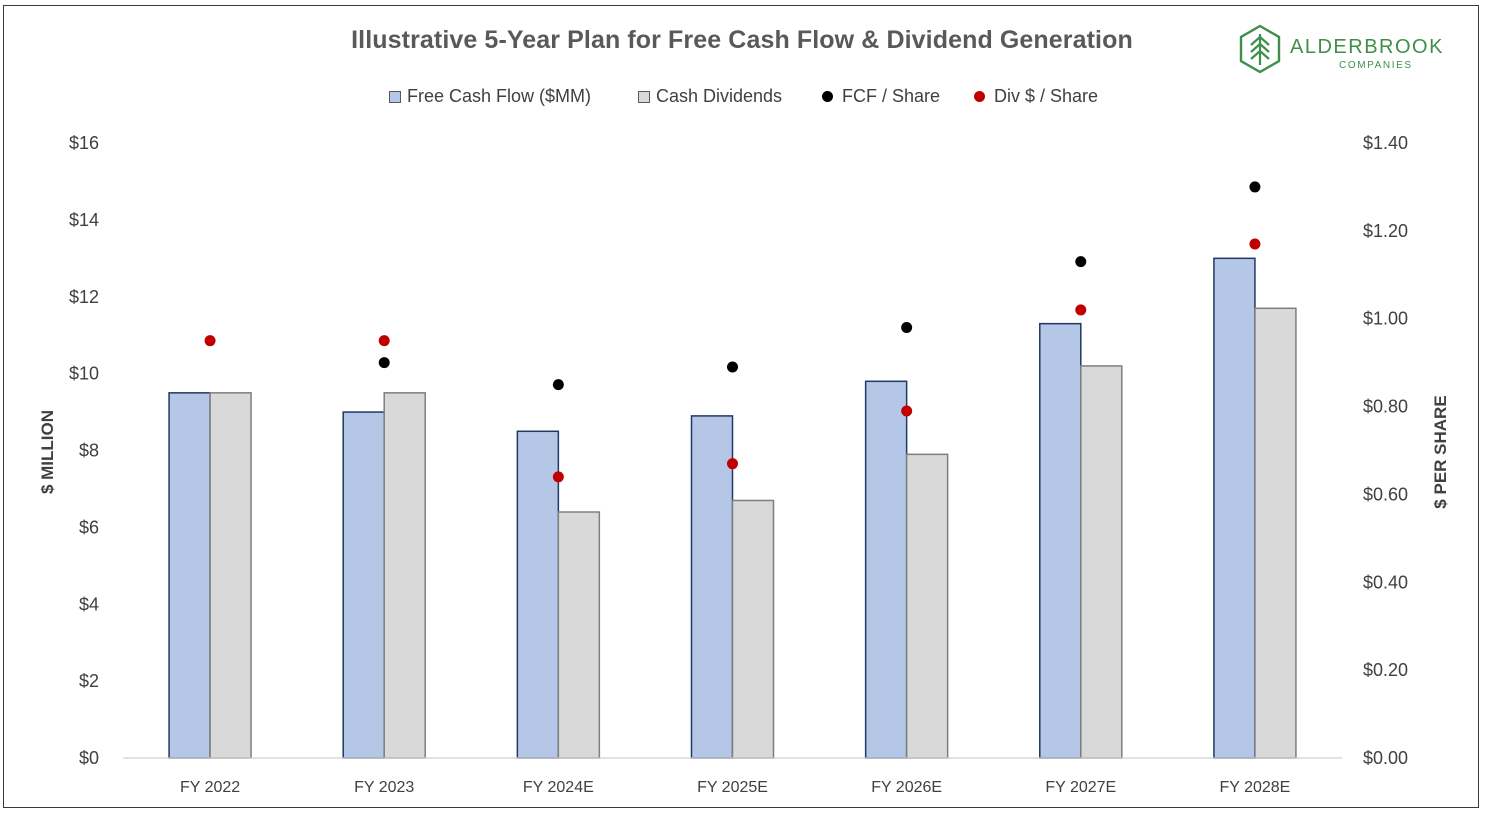 The height and width of the screenshot is (814, 1488). Describe the element at coordinates (827, 96) in the screenshot. I see `legend-dot-fcf-per-share` at that location.